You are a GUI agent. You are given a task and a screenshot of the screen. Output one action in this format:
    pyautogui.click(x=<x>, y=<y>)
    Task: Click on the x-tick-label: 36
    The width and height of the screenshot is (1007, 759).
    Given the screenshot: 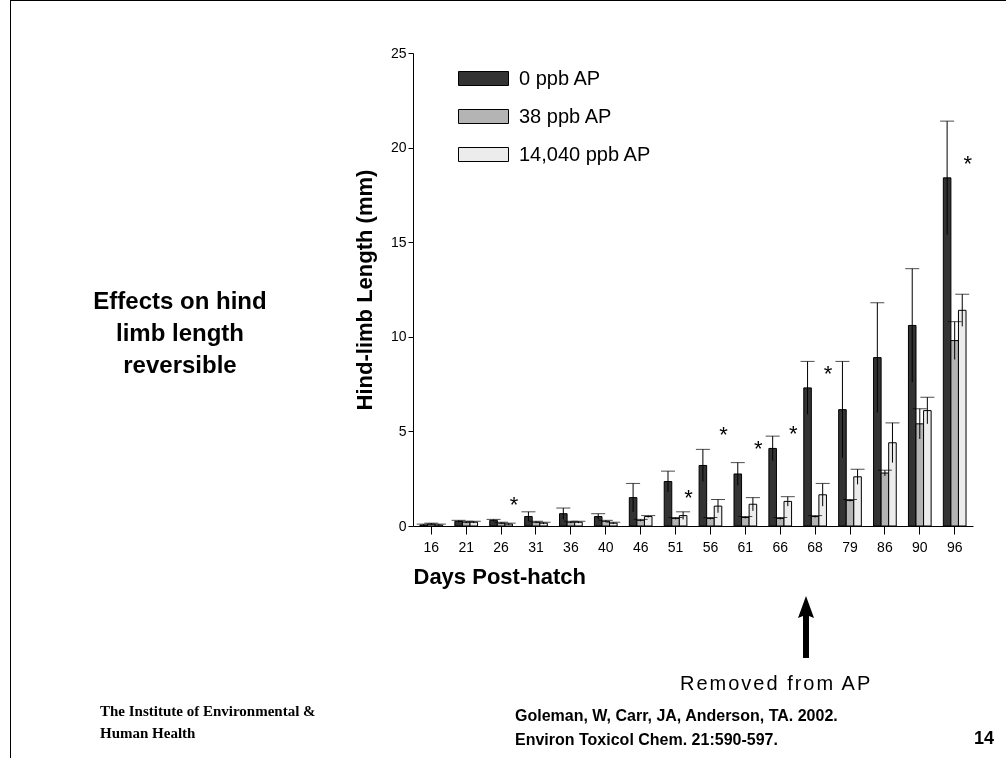 What is the action you would take?
    pyautogui.click(x=571, y=546)
    